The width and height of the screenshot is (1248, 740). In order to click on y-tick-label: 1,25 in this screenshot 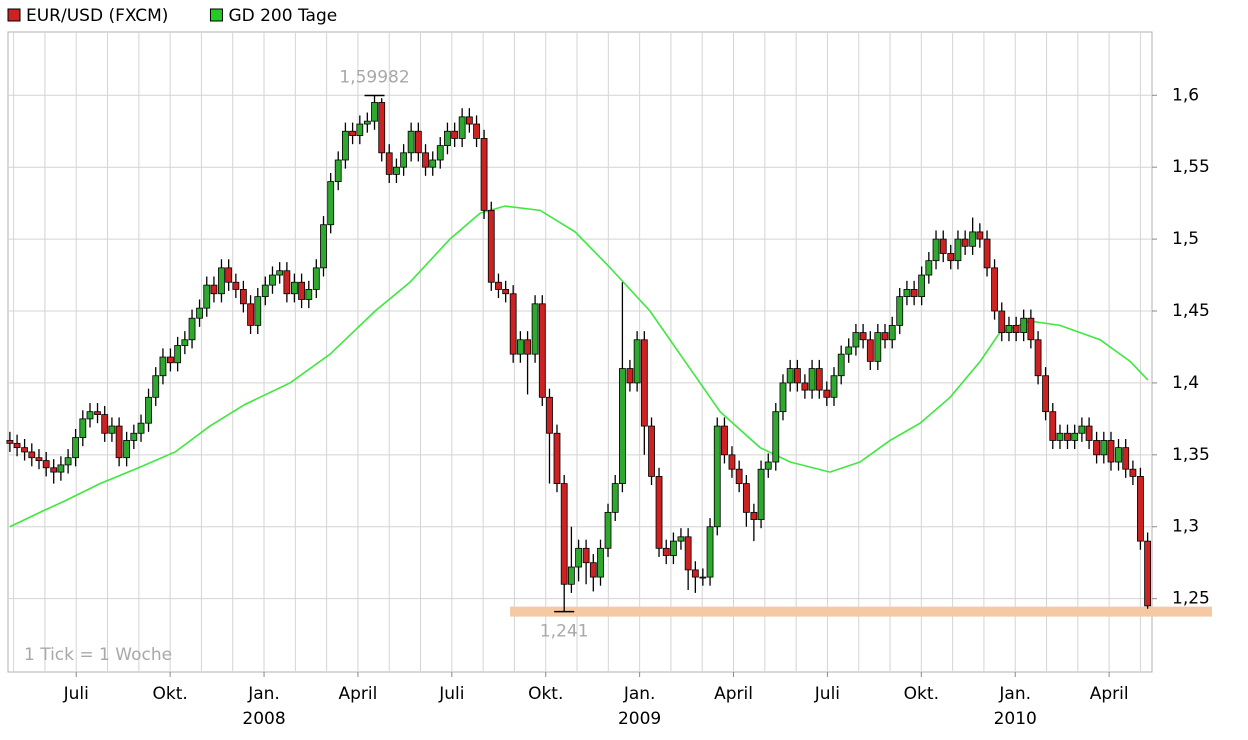, I will do `click(1191, 599)`.